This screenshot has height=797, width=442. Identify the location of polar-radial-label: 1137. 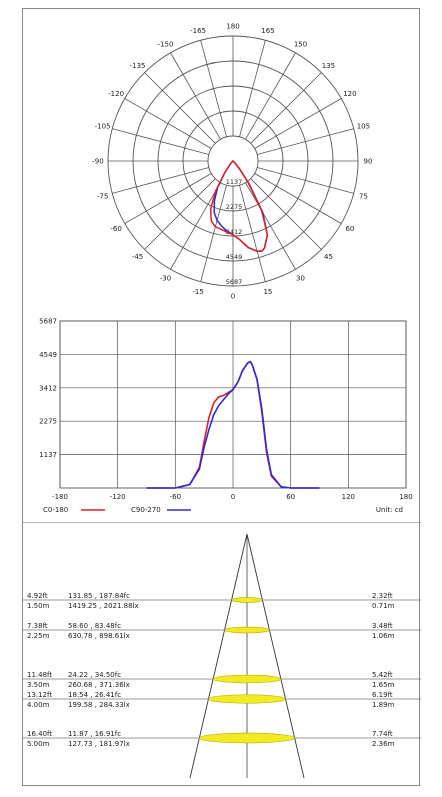
(234, 182).